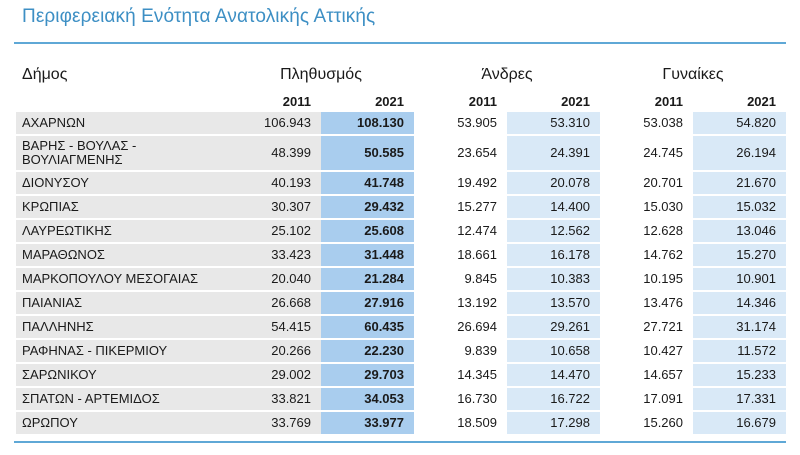 This screenshot has height=455, width=800. What do you see at coordinates (460, 256) in the screenshot?
I see `cell-men-2011: 18.661` at bounding box center [460, 256].